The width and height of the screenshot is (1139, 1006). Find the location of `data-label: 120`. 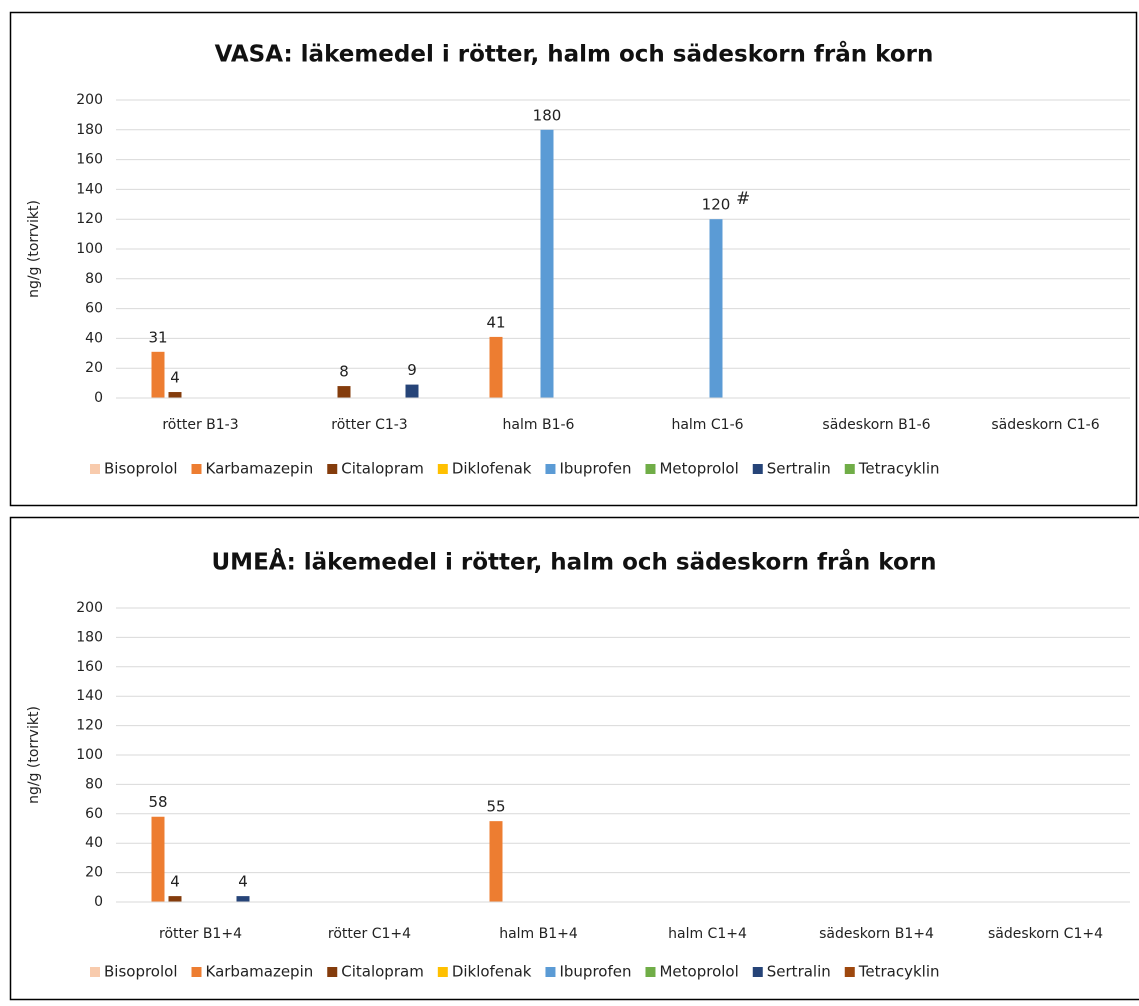

data-label: 120 is located at coordinates (716, 205).